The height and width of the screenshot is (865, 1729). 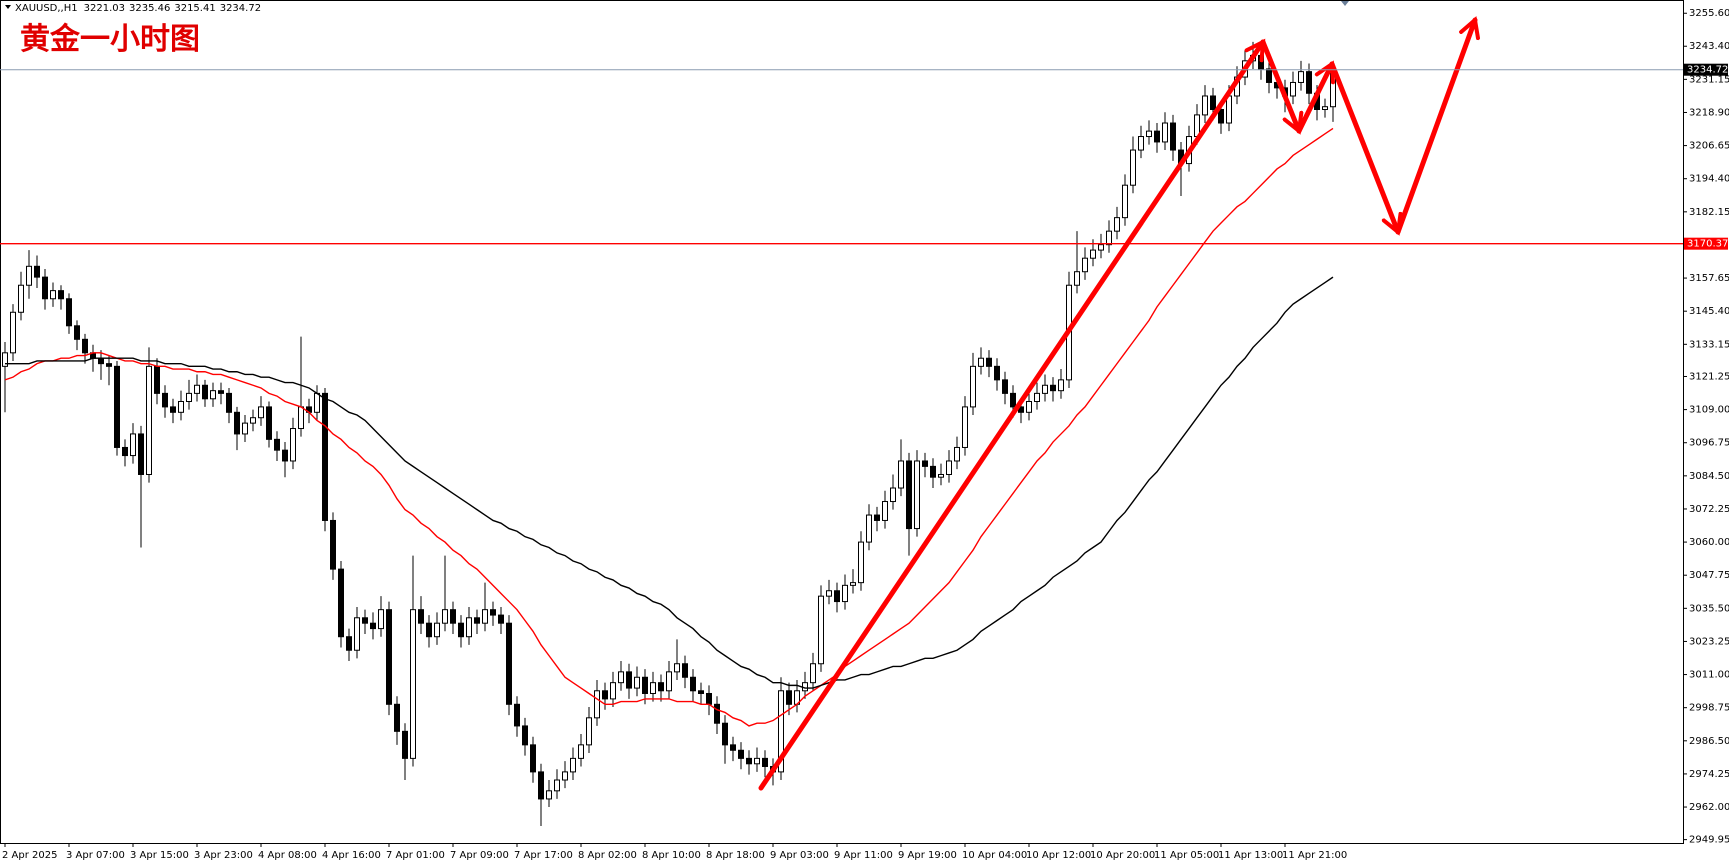 What do you see at coordinates (1122, 855) in the screenshot?
I see `x-tick-label: 10 Apr 20:00` at bounding box center [1122, 855].